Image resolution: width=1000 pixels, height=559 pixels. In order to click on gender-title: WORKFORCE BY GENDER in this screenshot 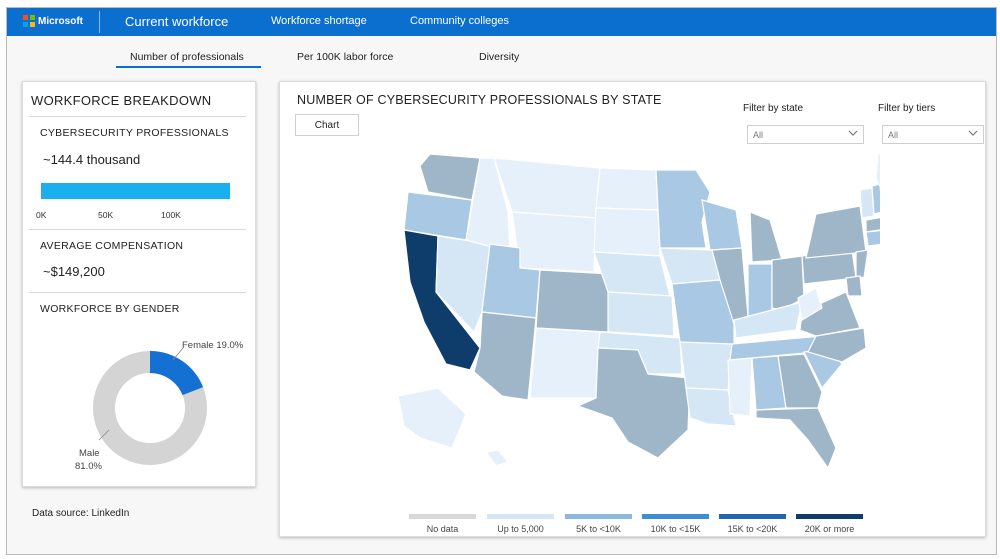, I will do `click(110, 309)`.